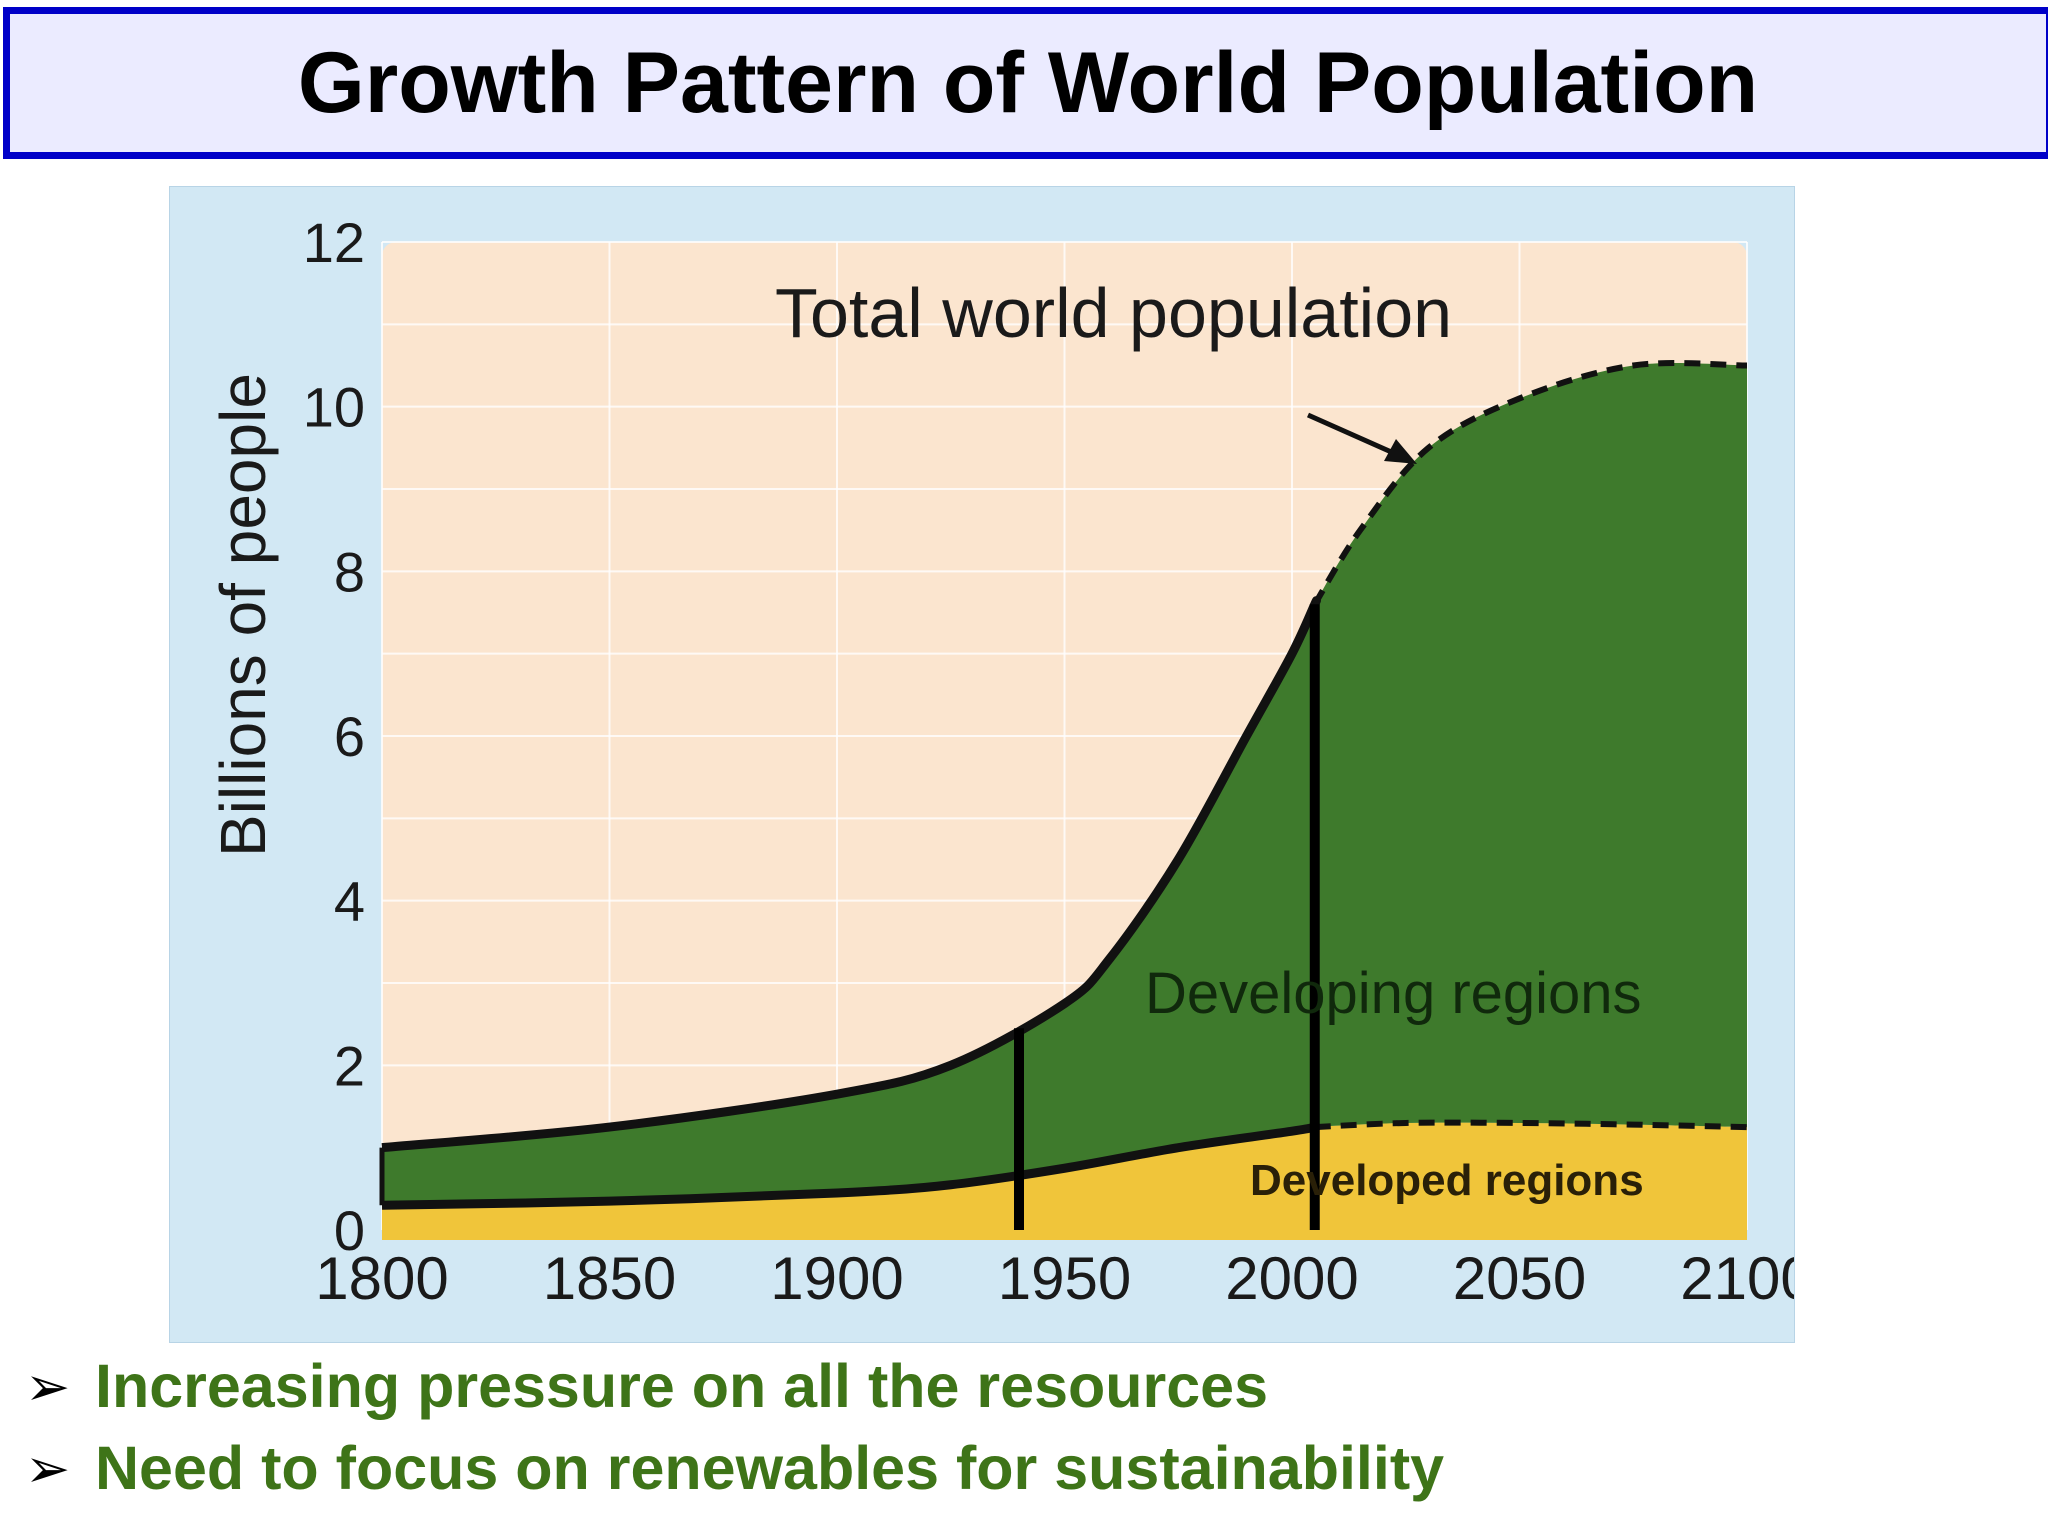  Describe the element at coordinates (682, 1386) in the screenshot. I see `bullet-text: Increasing pressure on all the resources` at that location.